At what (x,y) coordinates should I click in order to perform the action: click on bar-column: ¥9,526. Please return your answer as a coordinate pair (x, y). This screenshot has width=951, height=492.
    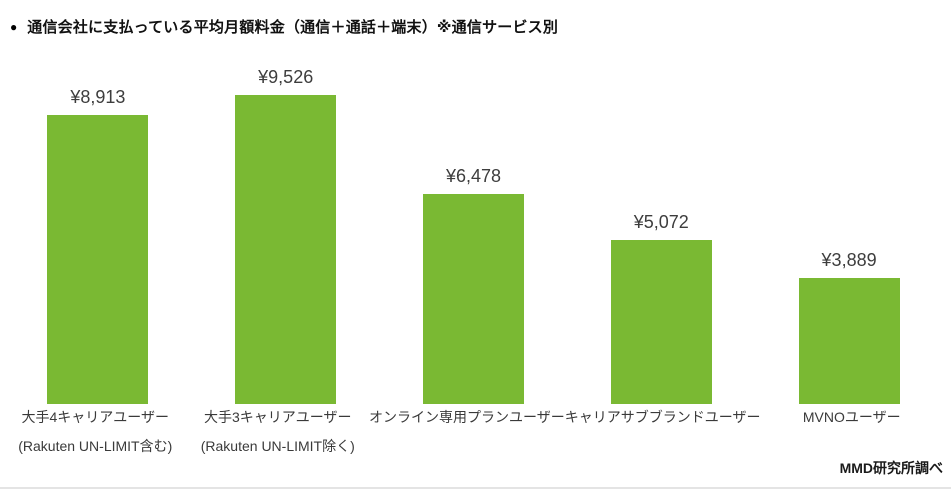
    Looking at the image, I should click on (286, 229).